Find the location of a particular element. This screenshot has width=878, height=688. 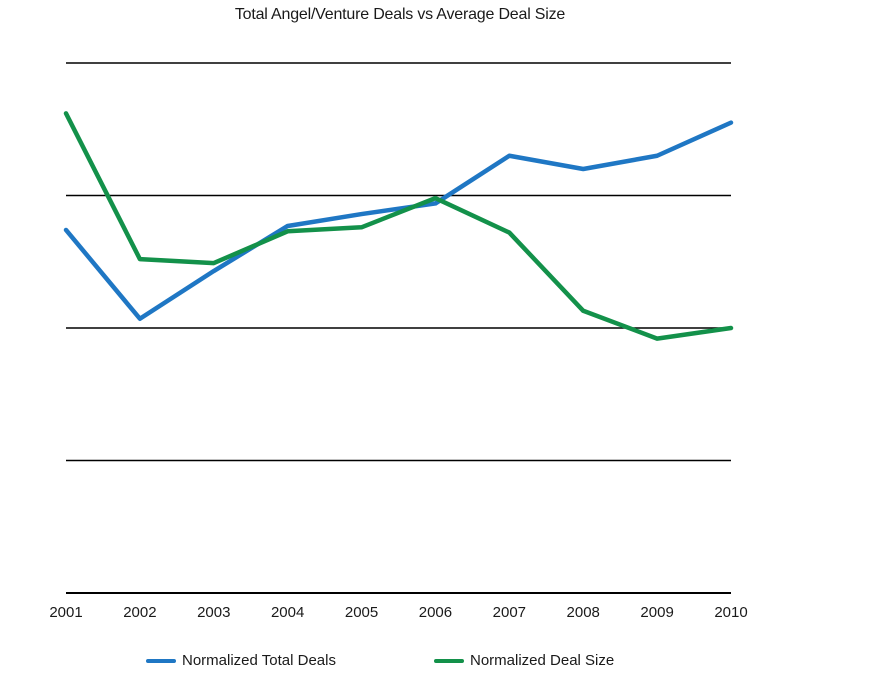

x-tick-label: 2008 is located at coordinates (583, 612).